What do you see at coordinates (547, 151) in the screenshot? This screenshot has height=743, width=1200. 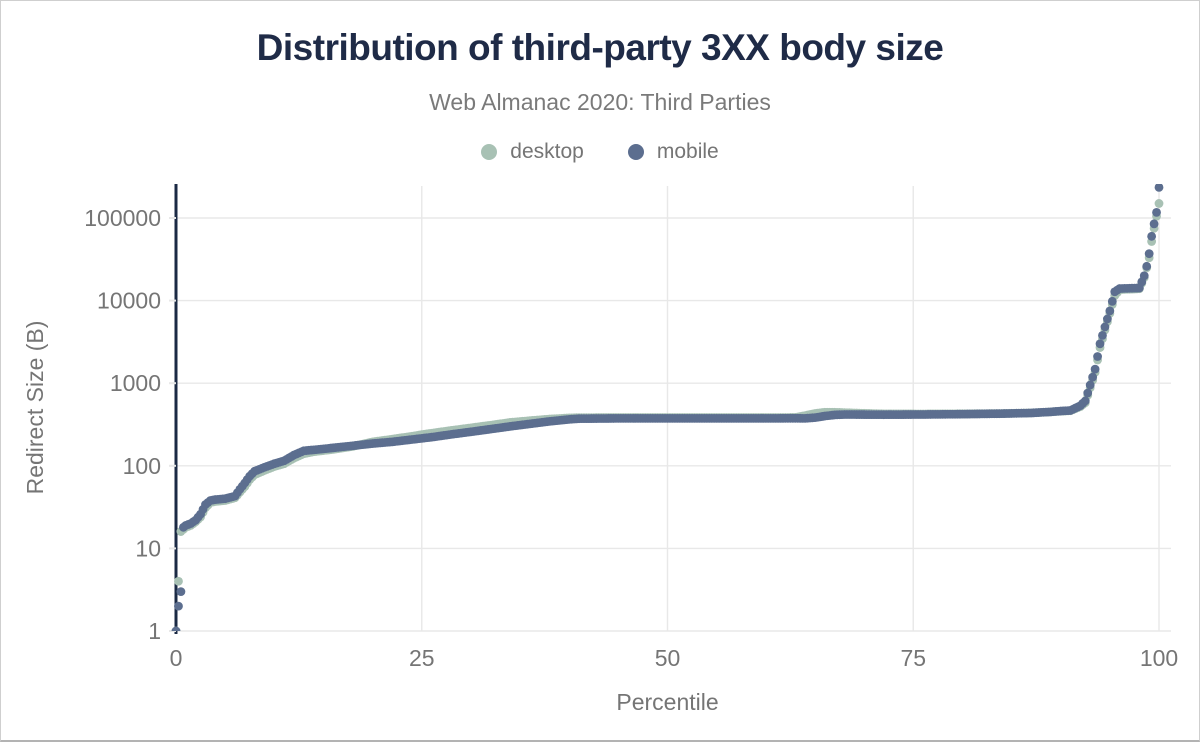 I see `legend-label-desktop: desktop` at bounding box center [547, 151].